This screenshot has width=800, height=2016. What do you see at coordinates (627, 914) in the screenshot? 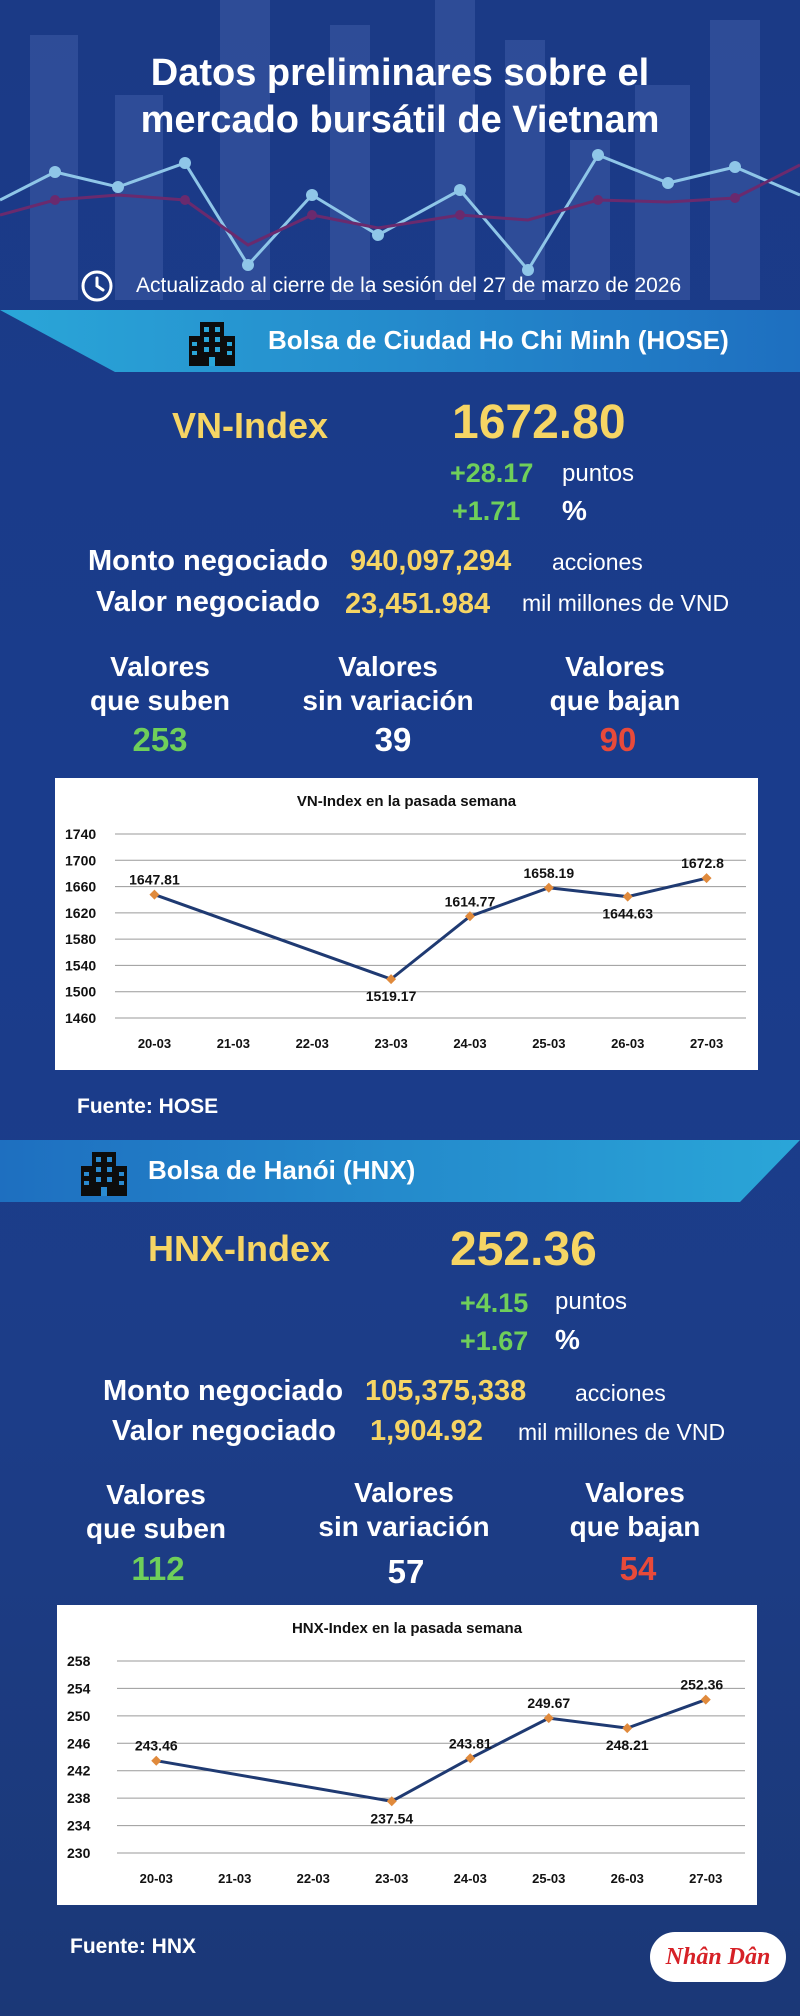
I see `data-label: 1644.63` at bounding box center [627, 914].